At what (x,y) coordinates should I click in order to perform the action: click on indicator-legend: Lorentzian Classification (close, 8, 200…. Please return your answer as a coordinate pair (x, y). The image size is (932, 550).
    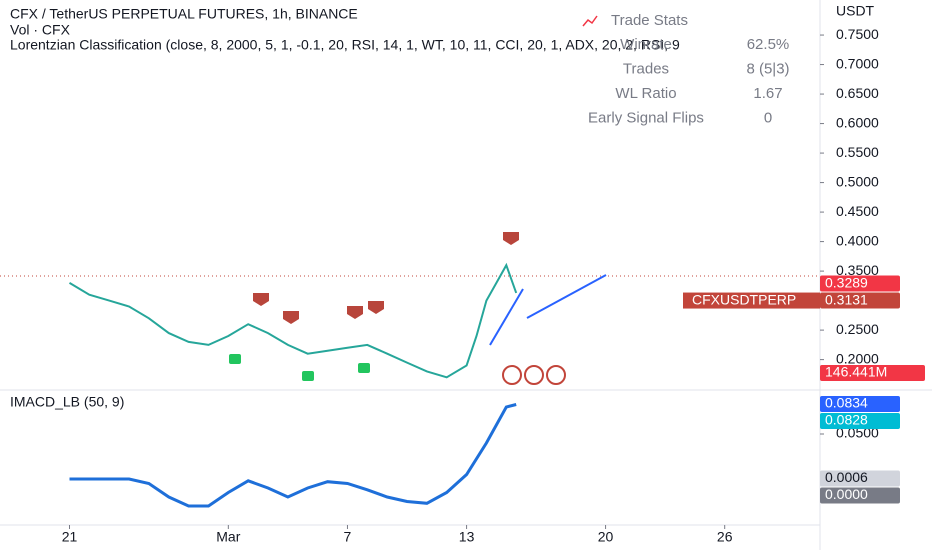
    Looking at the image, I should click on (345, 45).